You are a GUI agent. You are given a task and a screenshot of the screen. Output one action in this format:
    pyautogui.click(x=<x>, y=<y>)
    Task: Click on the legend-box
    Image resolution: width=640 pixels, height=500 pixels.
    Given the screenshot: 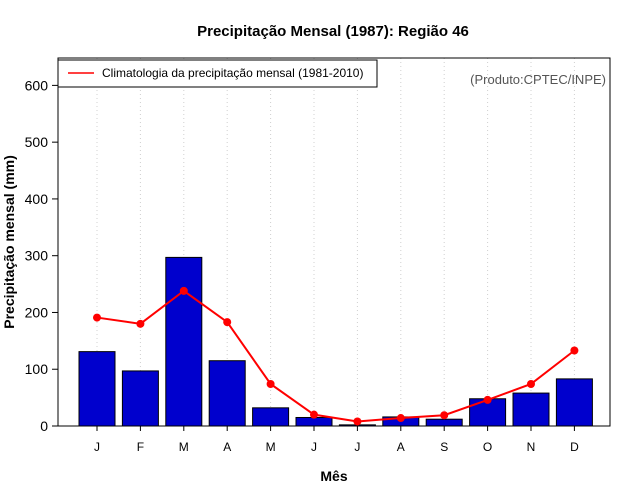 What is the action you would take?
    pyautogui.click(x=217, y=73)
    